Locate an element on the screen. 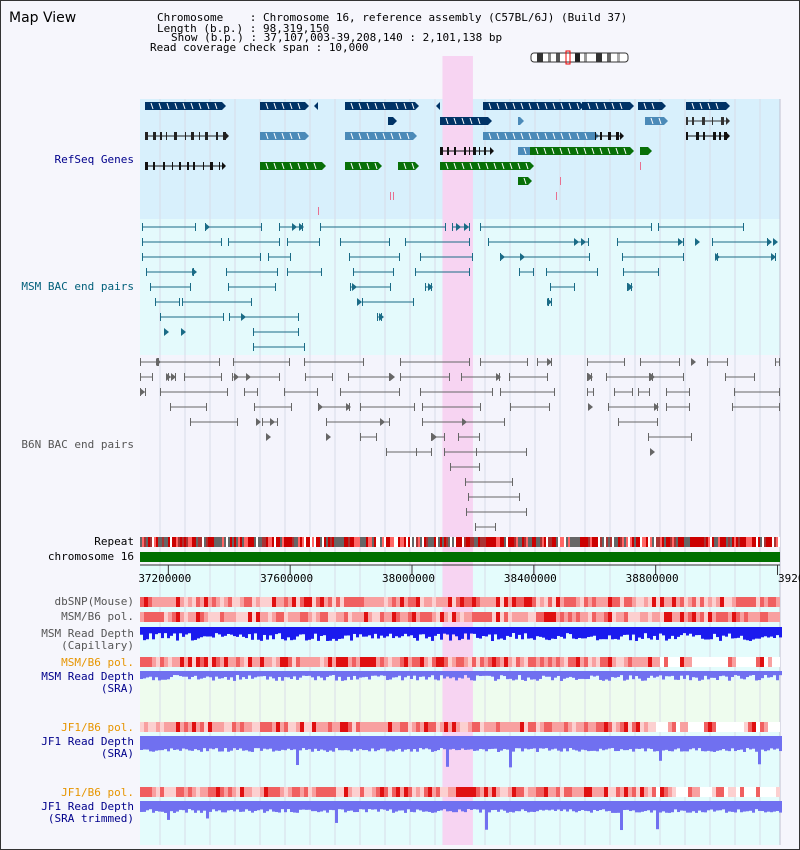 The width and height of the screenshot is (800, 850). track-label-msm-depth-sra: MSM Read Depth (SRA) is located at coordinates (87, 682).